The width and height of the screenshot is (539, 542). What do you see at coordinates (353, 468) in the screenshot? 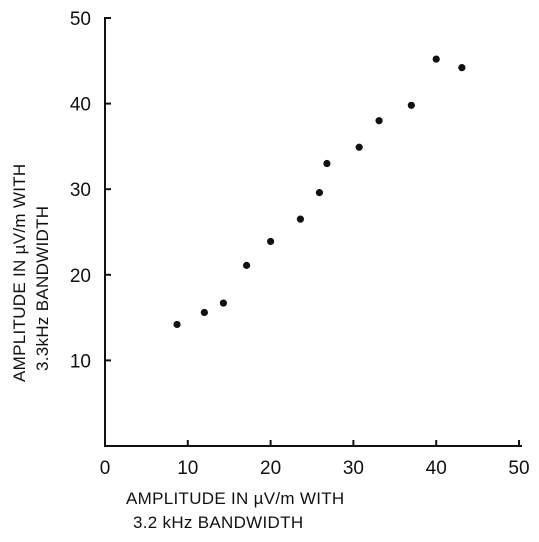
I see `x-tick-label: 30` at bounding box center [353, 468].